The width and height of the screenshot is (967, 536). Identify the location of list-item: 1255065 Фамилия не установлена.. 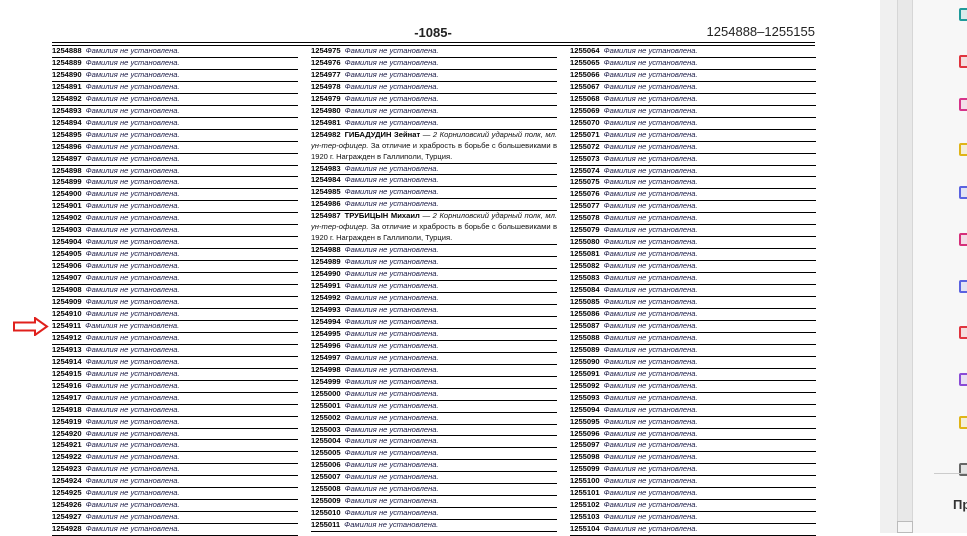
(693, 64).